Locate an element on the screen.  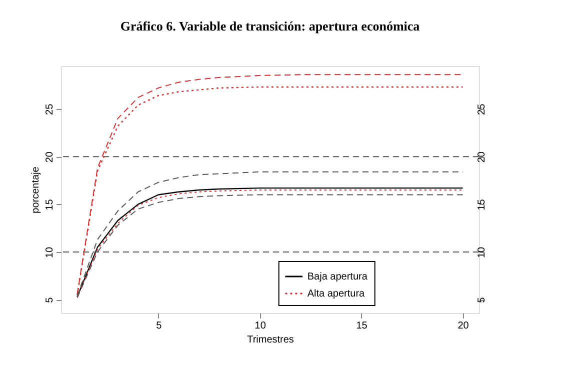
legend-label: Alta apertura is located at coordinates (336, 294).